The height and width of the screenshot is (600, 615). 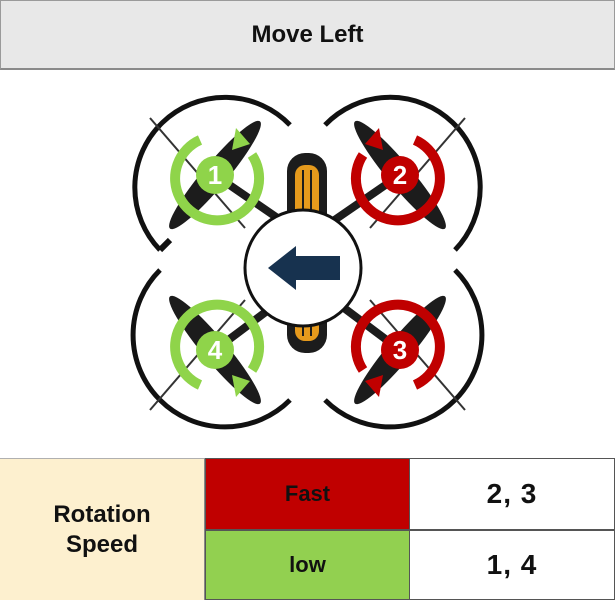 I want to click on page-title: Move Left, so click(x=307, y=34).